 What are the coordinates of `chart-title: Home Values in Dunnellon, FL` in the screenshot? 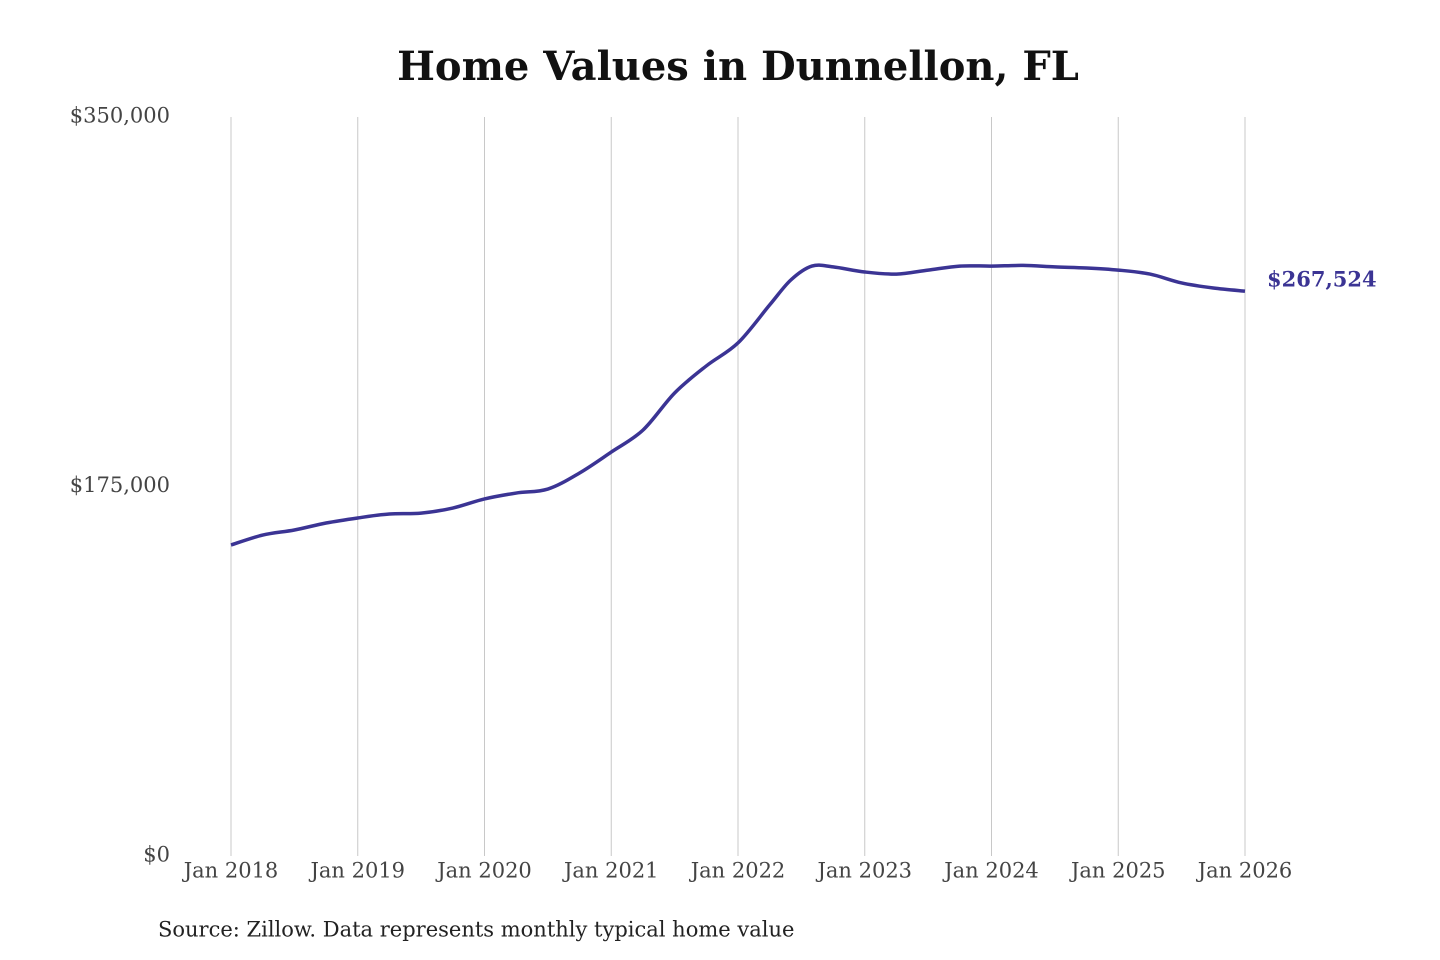 It's located at (738, 66).